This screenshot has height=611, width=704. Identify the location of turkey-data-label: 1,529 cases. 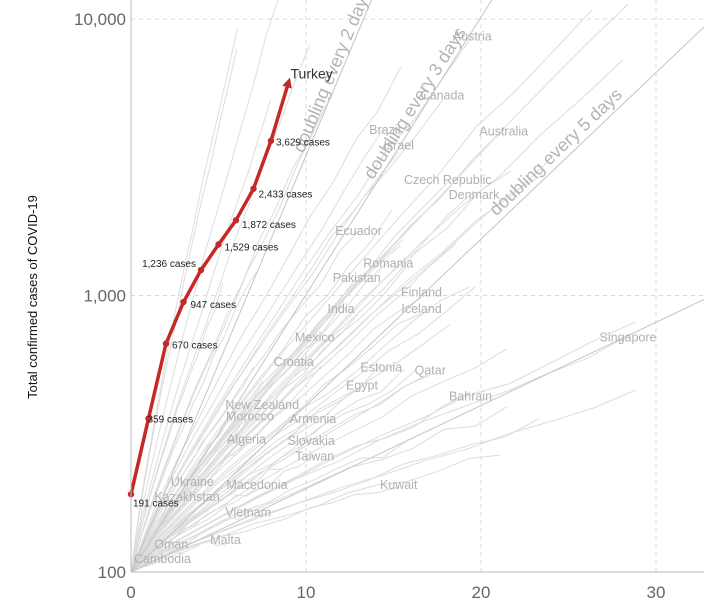
(252, 248).